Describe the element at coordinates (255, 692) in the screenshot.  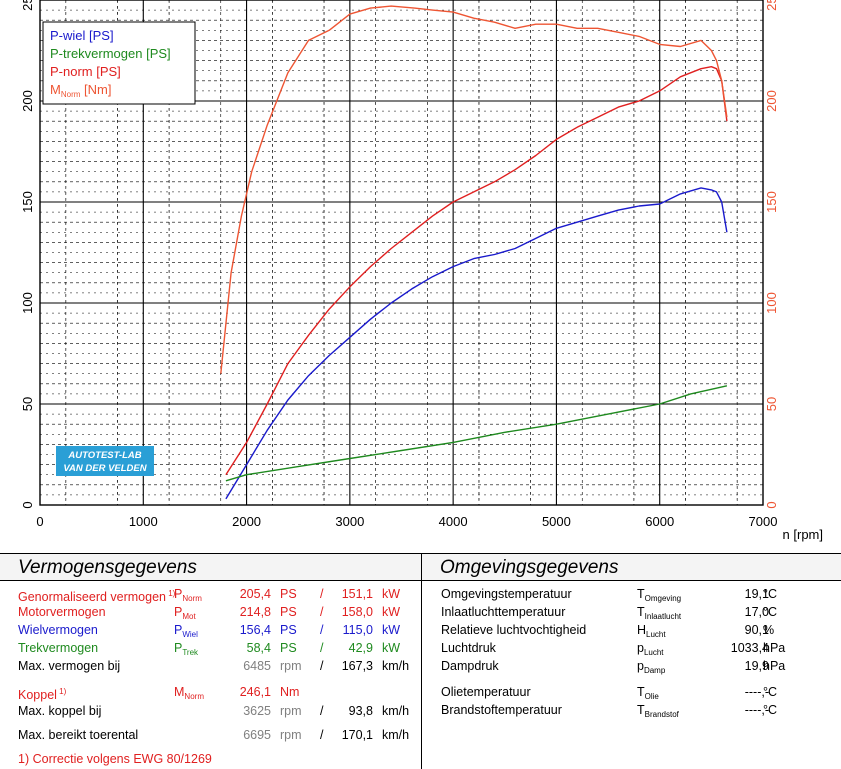
I see `koppel-value: 246,1` at that location.